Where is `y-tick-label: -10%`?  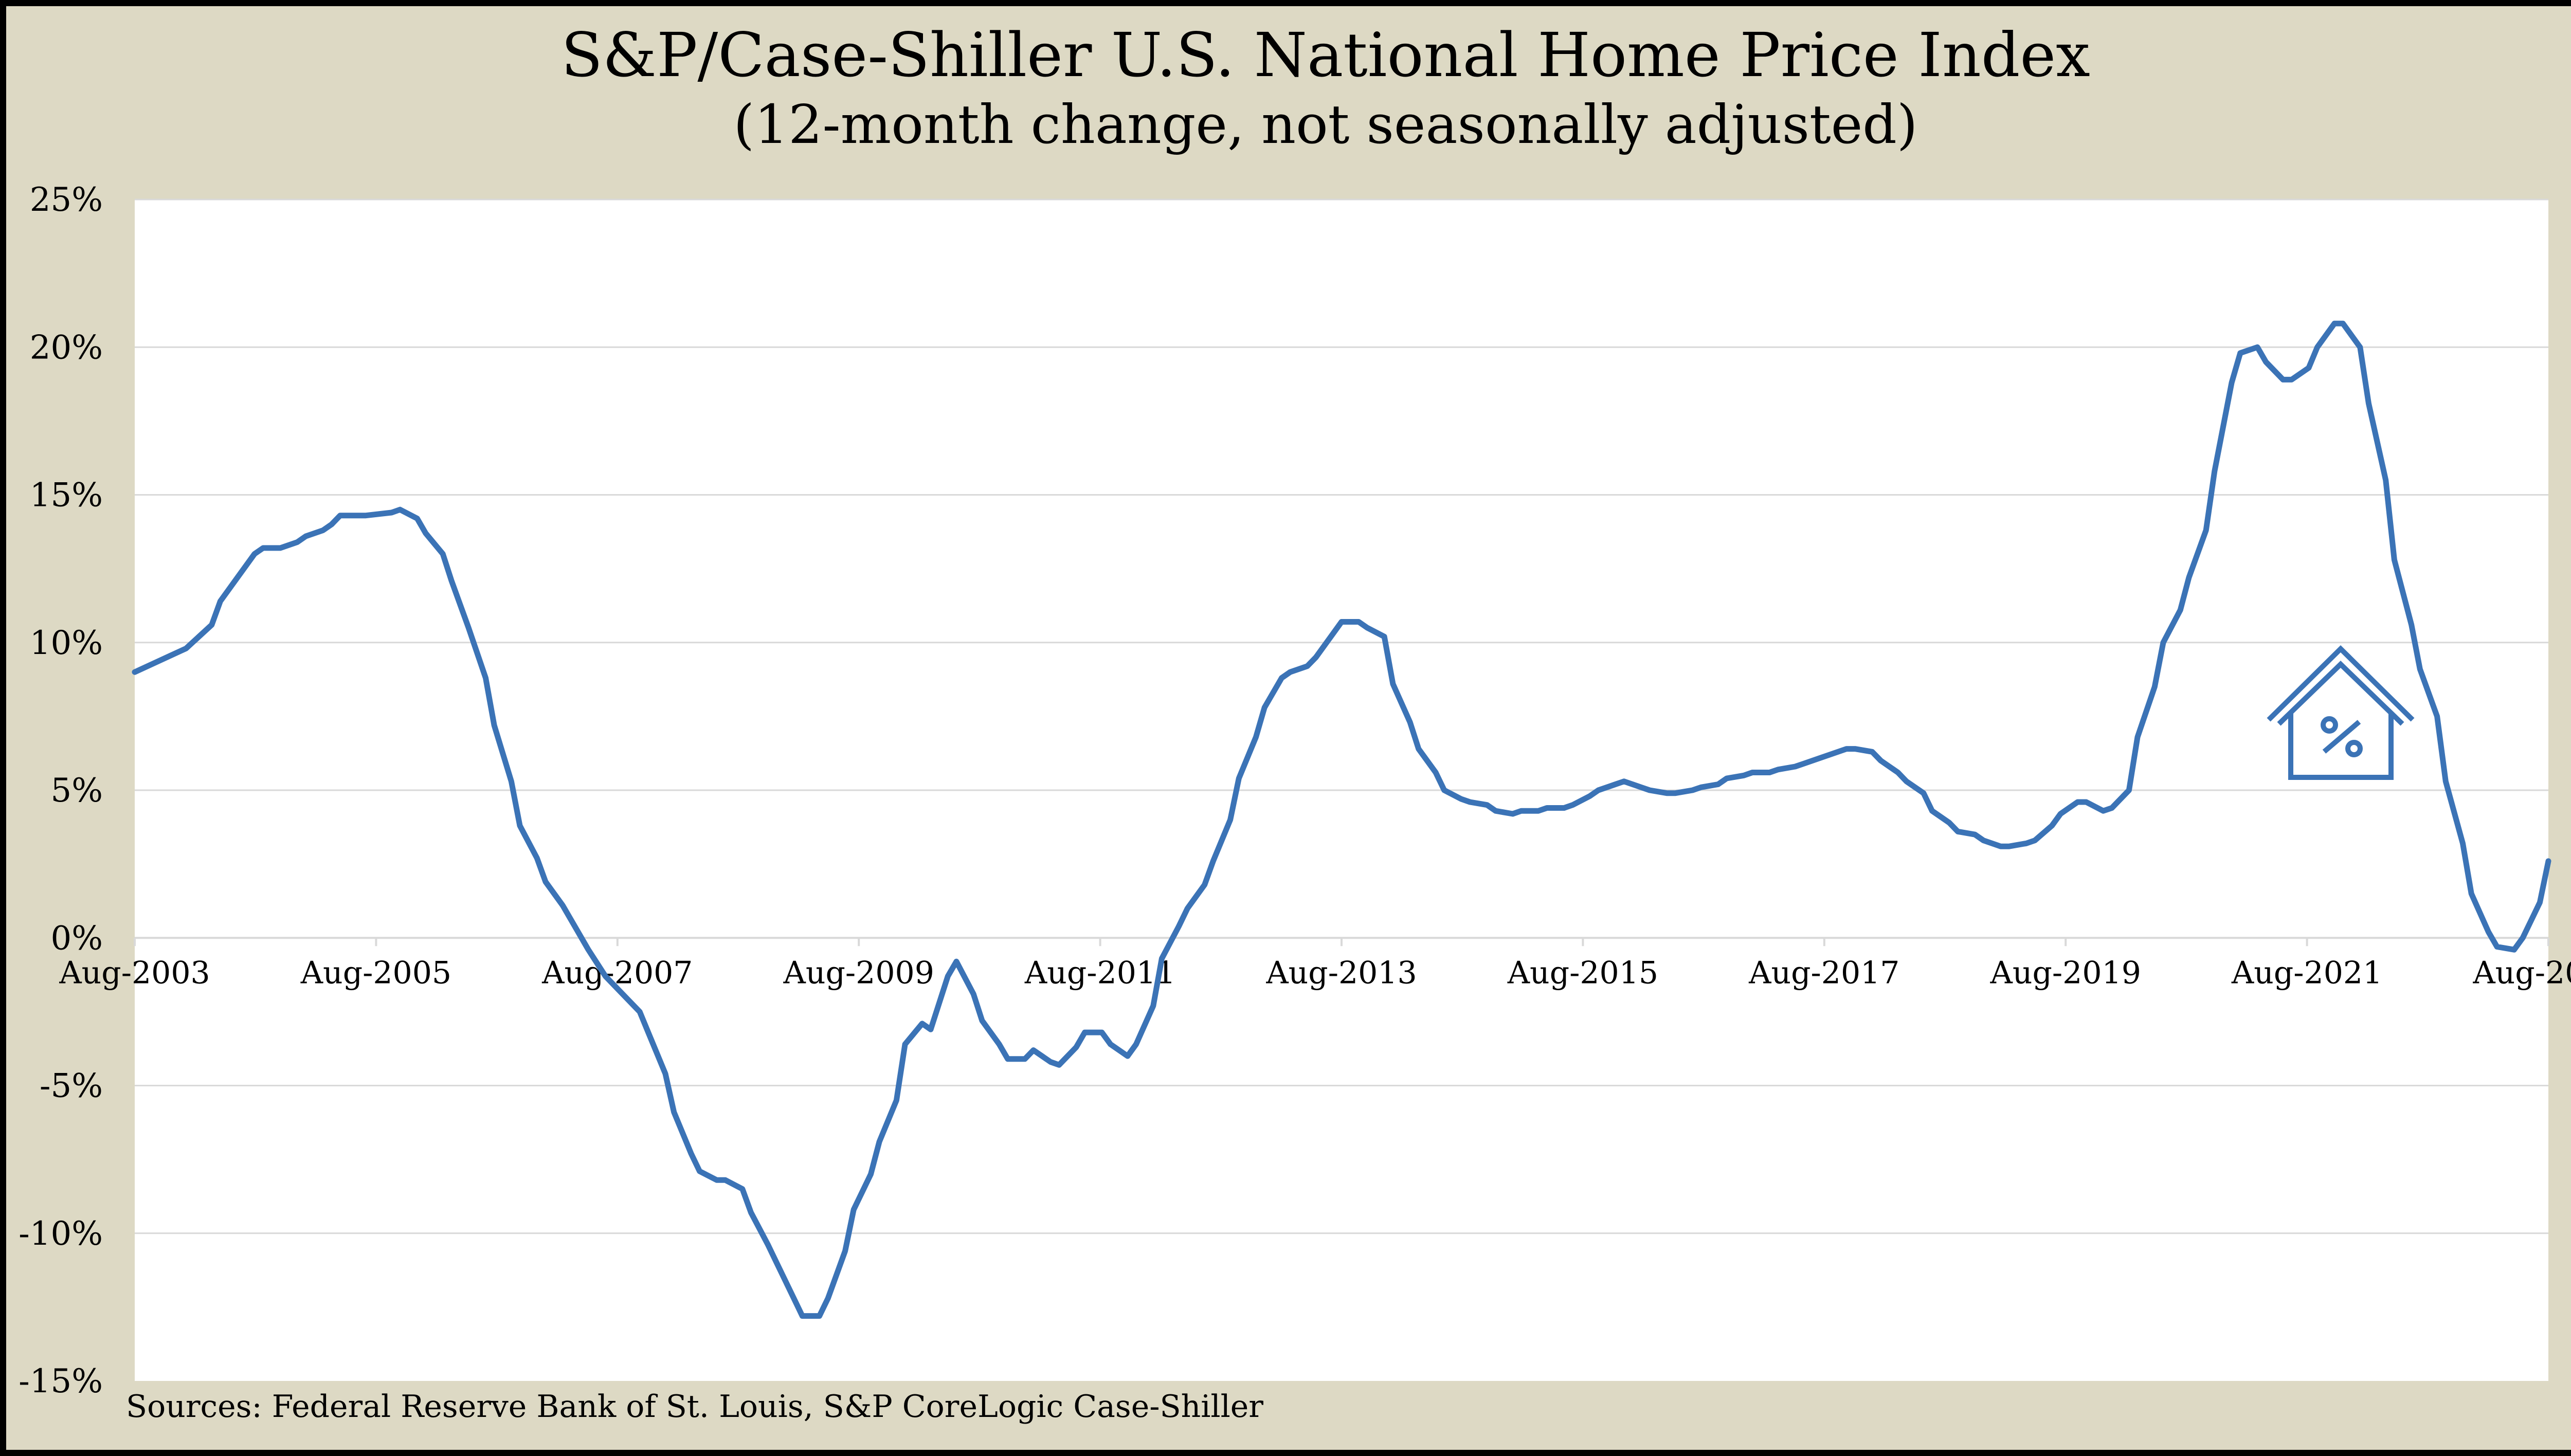 y-tick-label: -10% is located at coordinates (61, 1234).